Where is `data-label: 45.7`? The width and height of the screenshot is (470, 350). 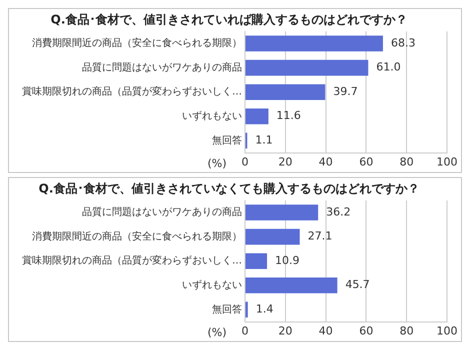 data-label: 45.7 is located at coordinates (357, 285).